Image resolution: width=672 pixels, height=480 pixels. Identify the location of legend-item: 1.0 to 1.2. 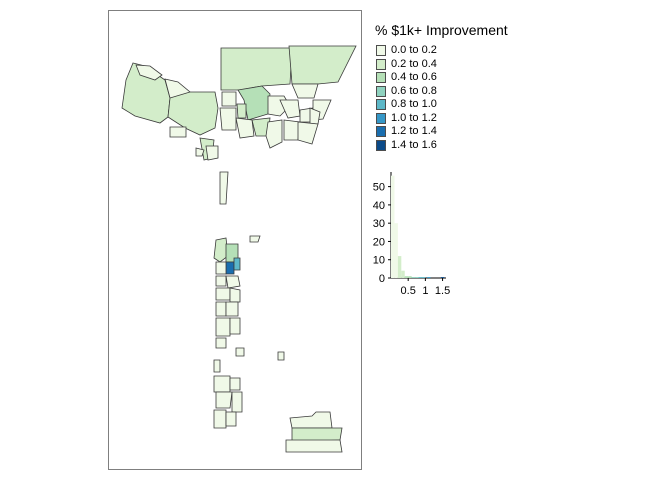
(406, 119).